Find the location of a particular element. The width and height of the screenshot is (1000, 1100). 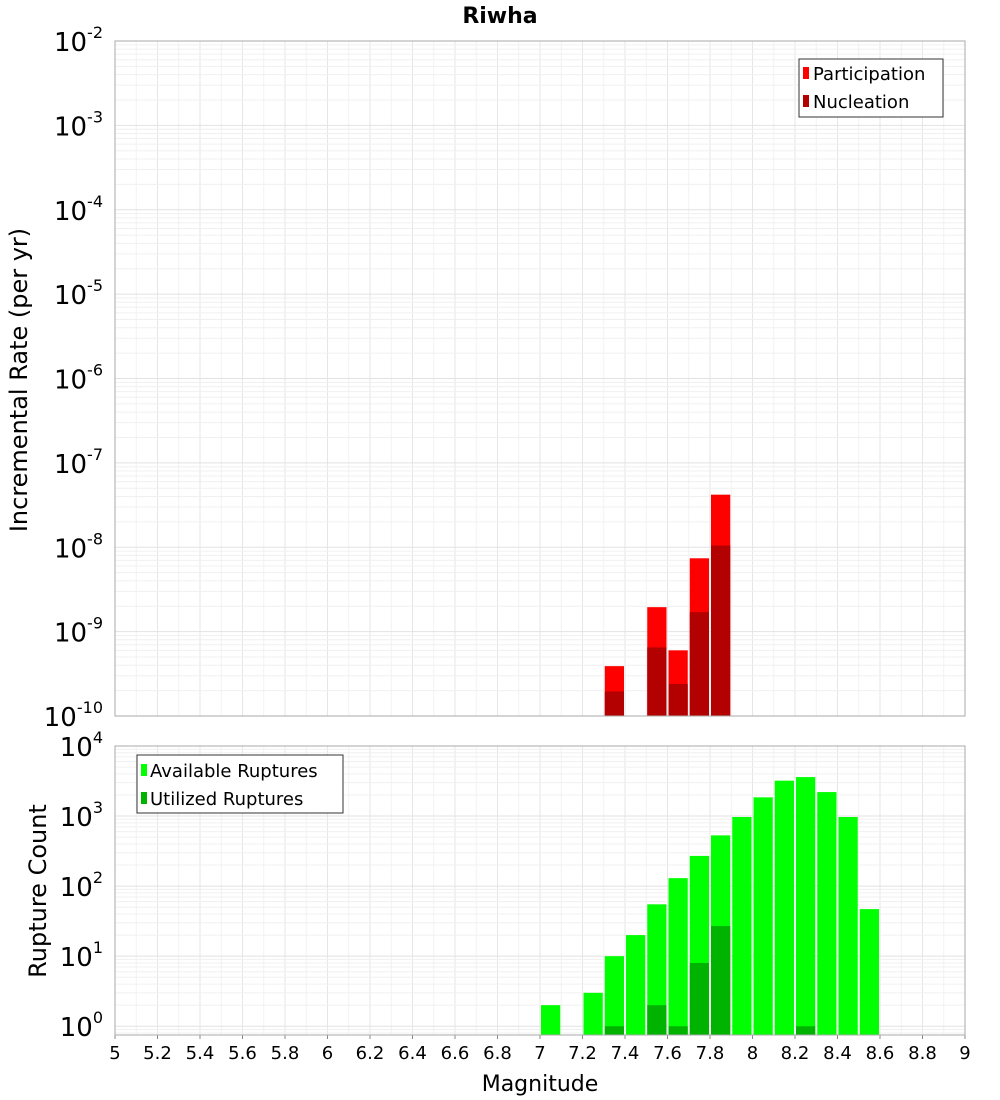

x-tick-label: 5.8 is located at coordinates (285, 1053).